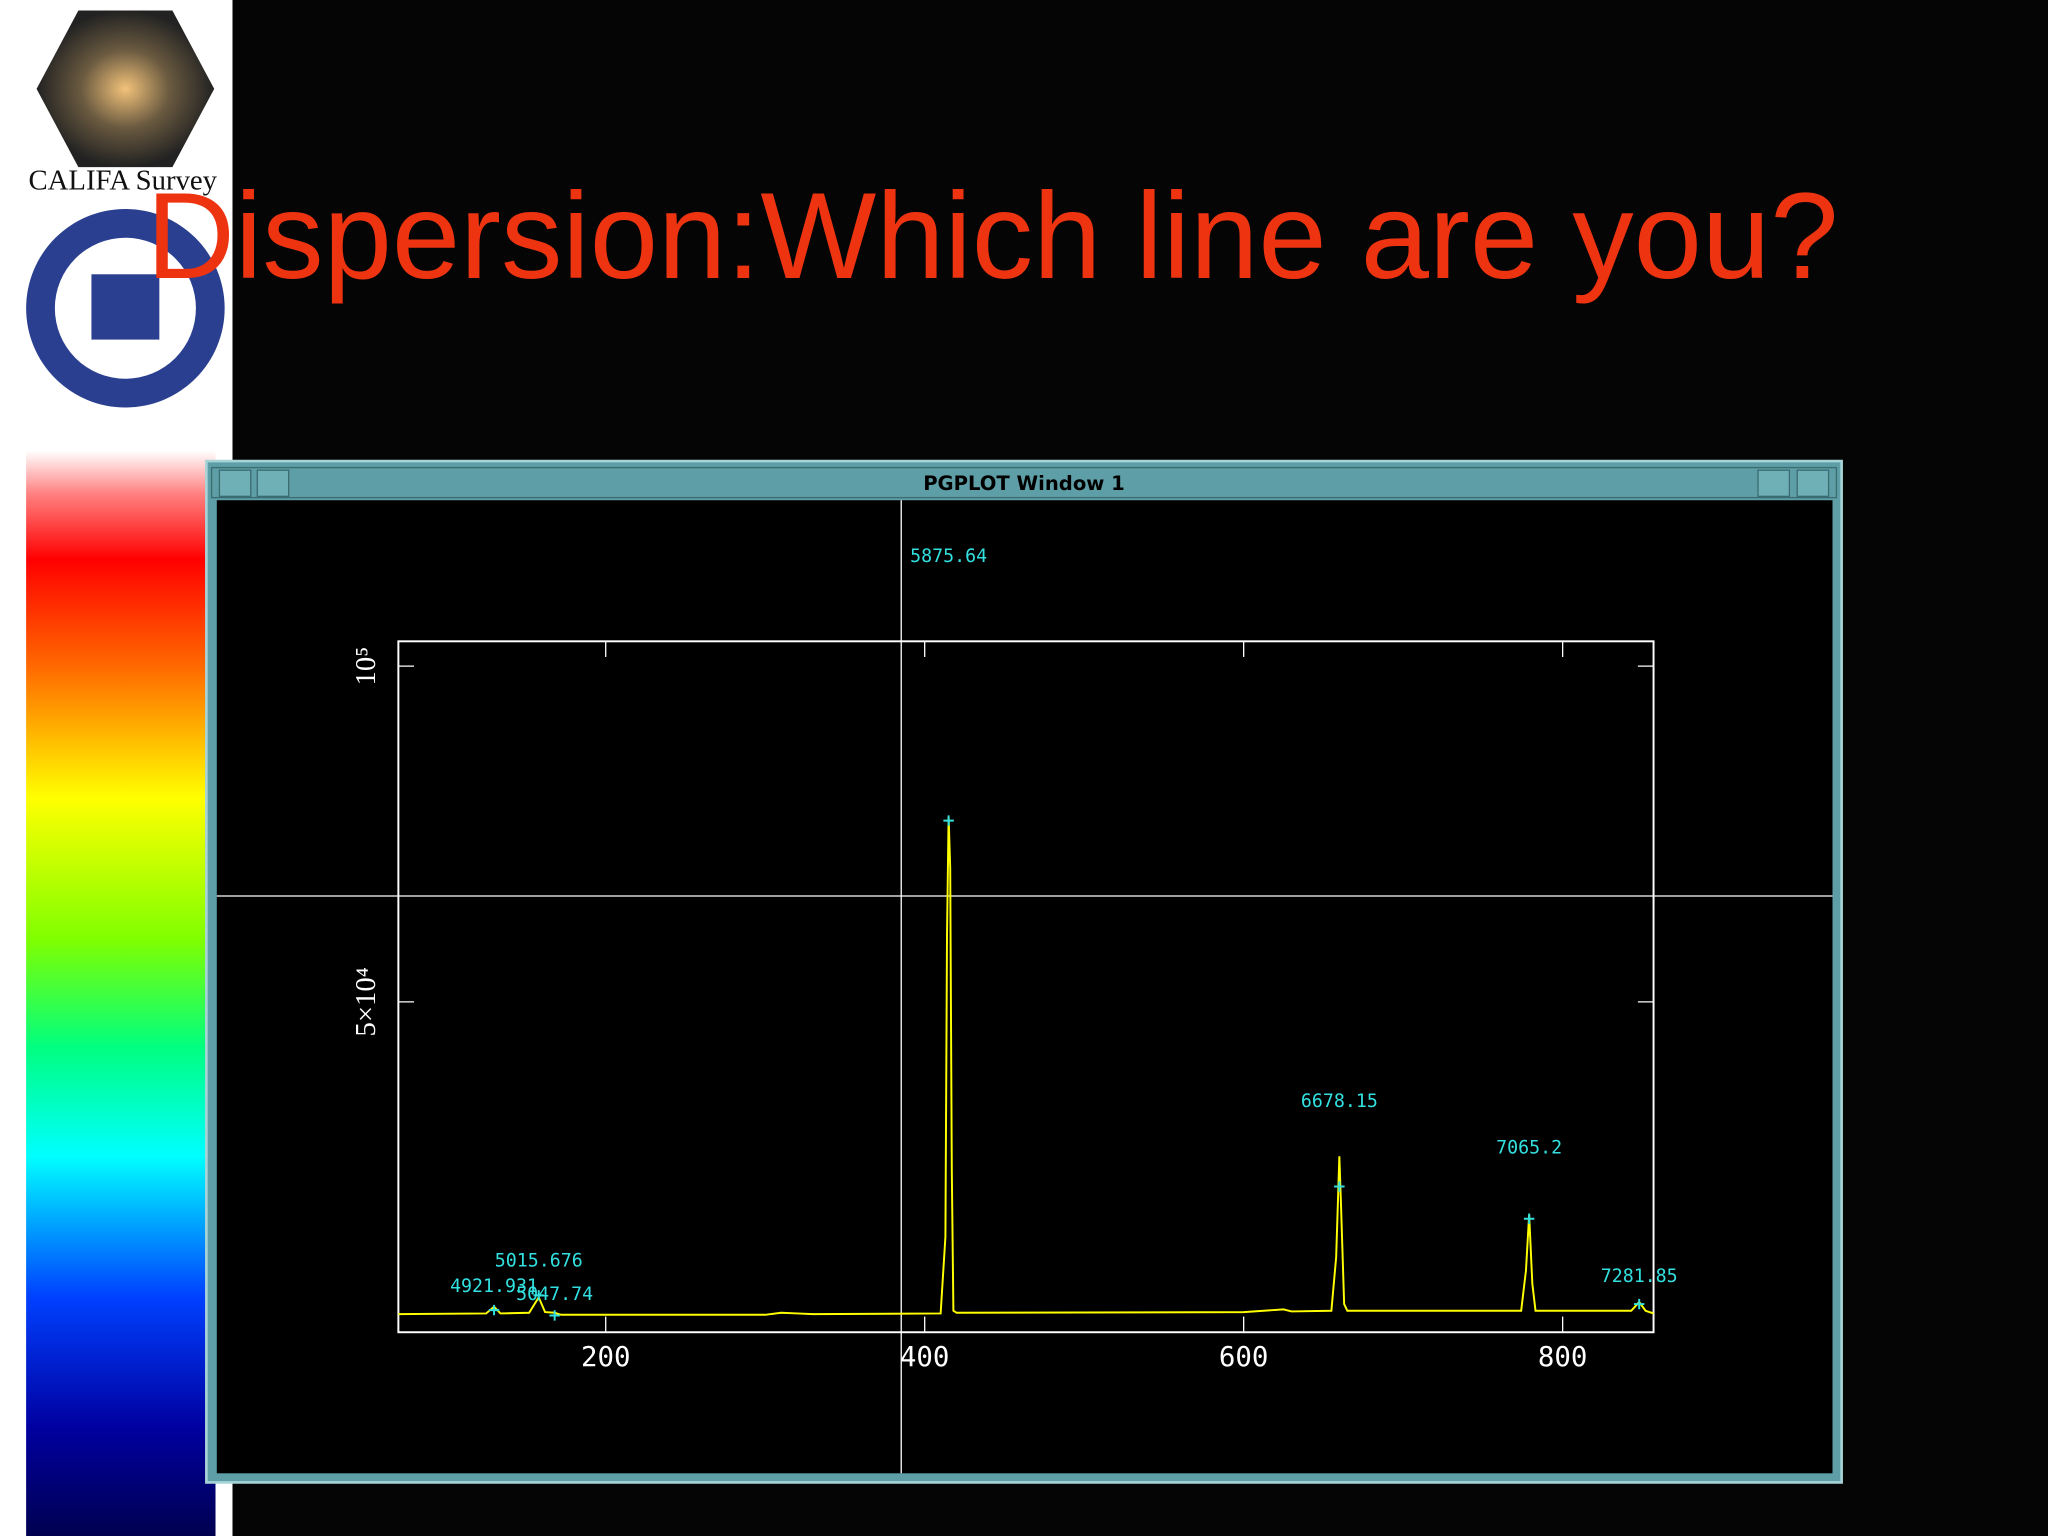 The image size is (2048, 1536). Describe the element at coordinates (121, 993) in the screenshot. I see `color-bar` at that location.